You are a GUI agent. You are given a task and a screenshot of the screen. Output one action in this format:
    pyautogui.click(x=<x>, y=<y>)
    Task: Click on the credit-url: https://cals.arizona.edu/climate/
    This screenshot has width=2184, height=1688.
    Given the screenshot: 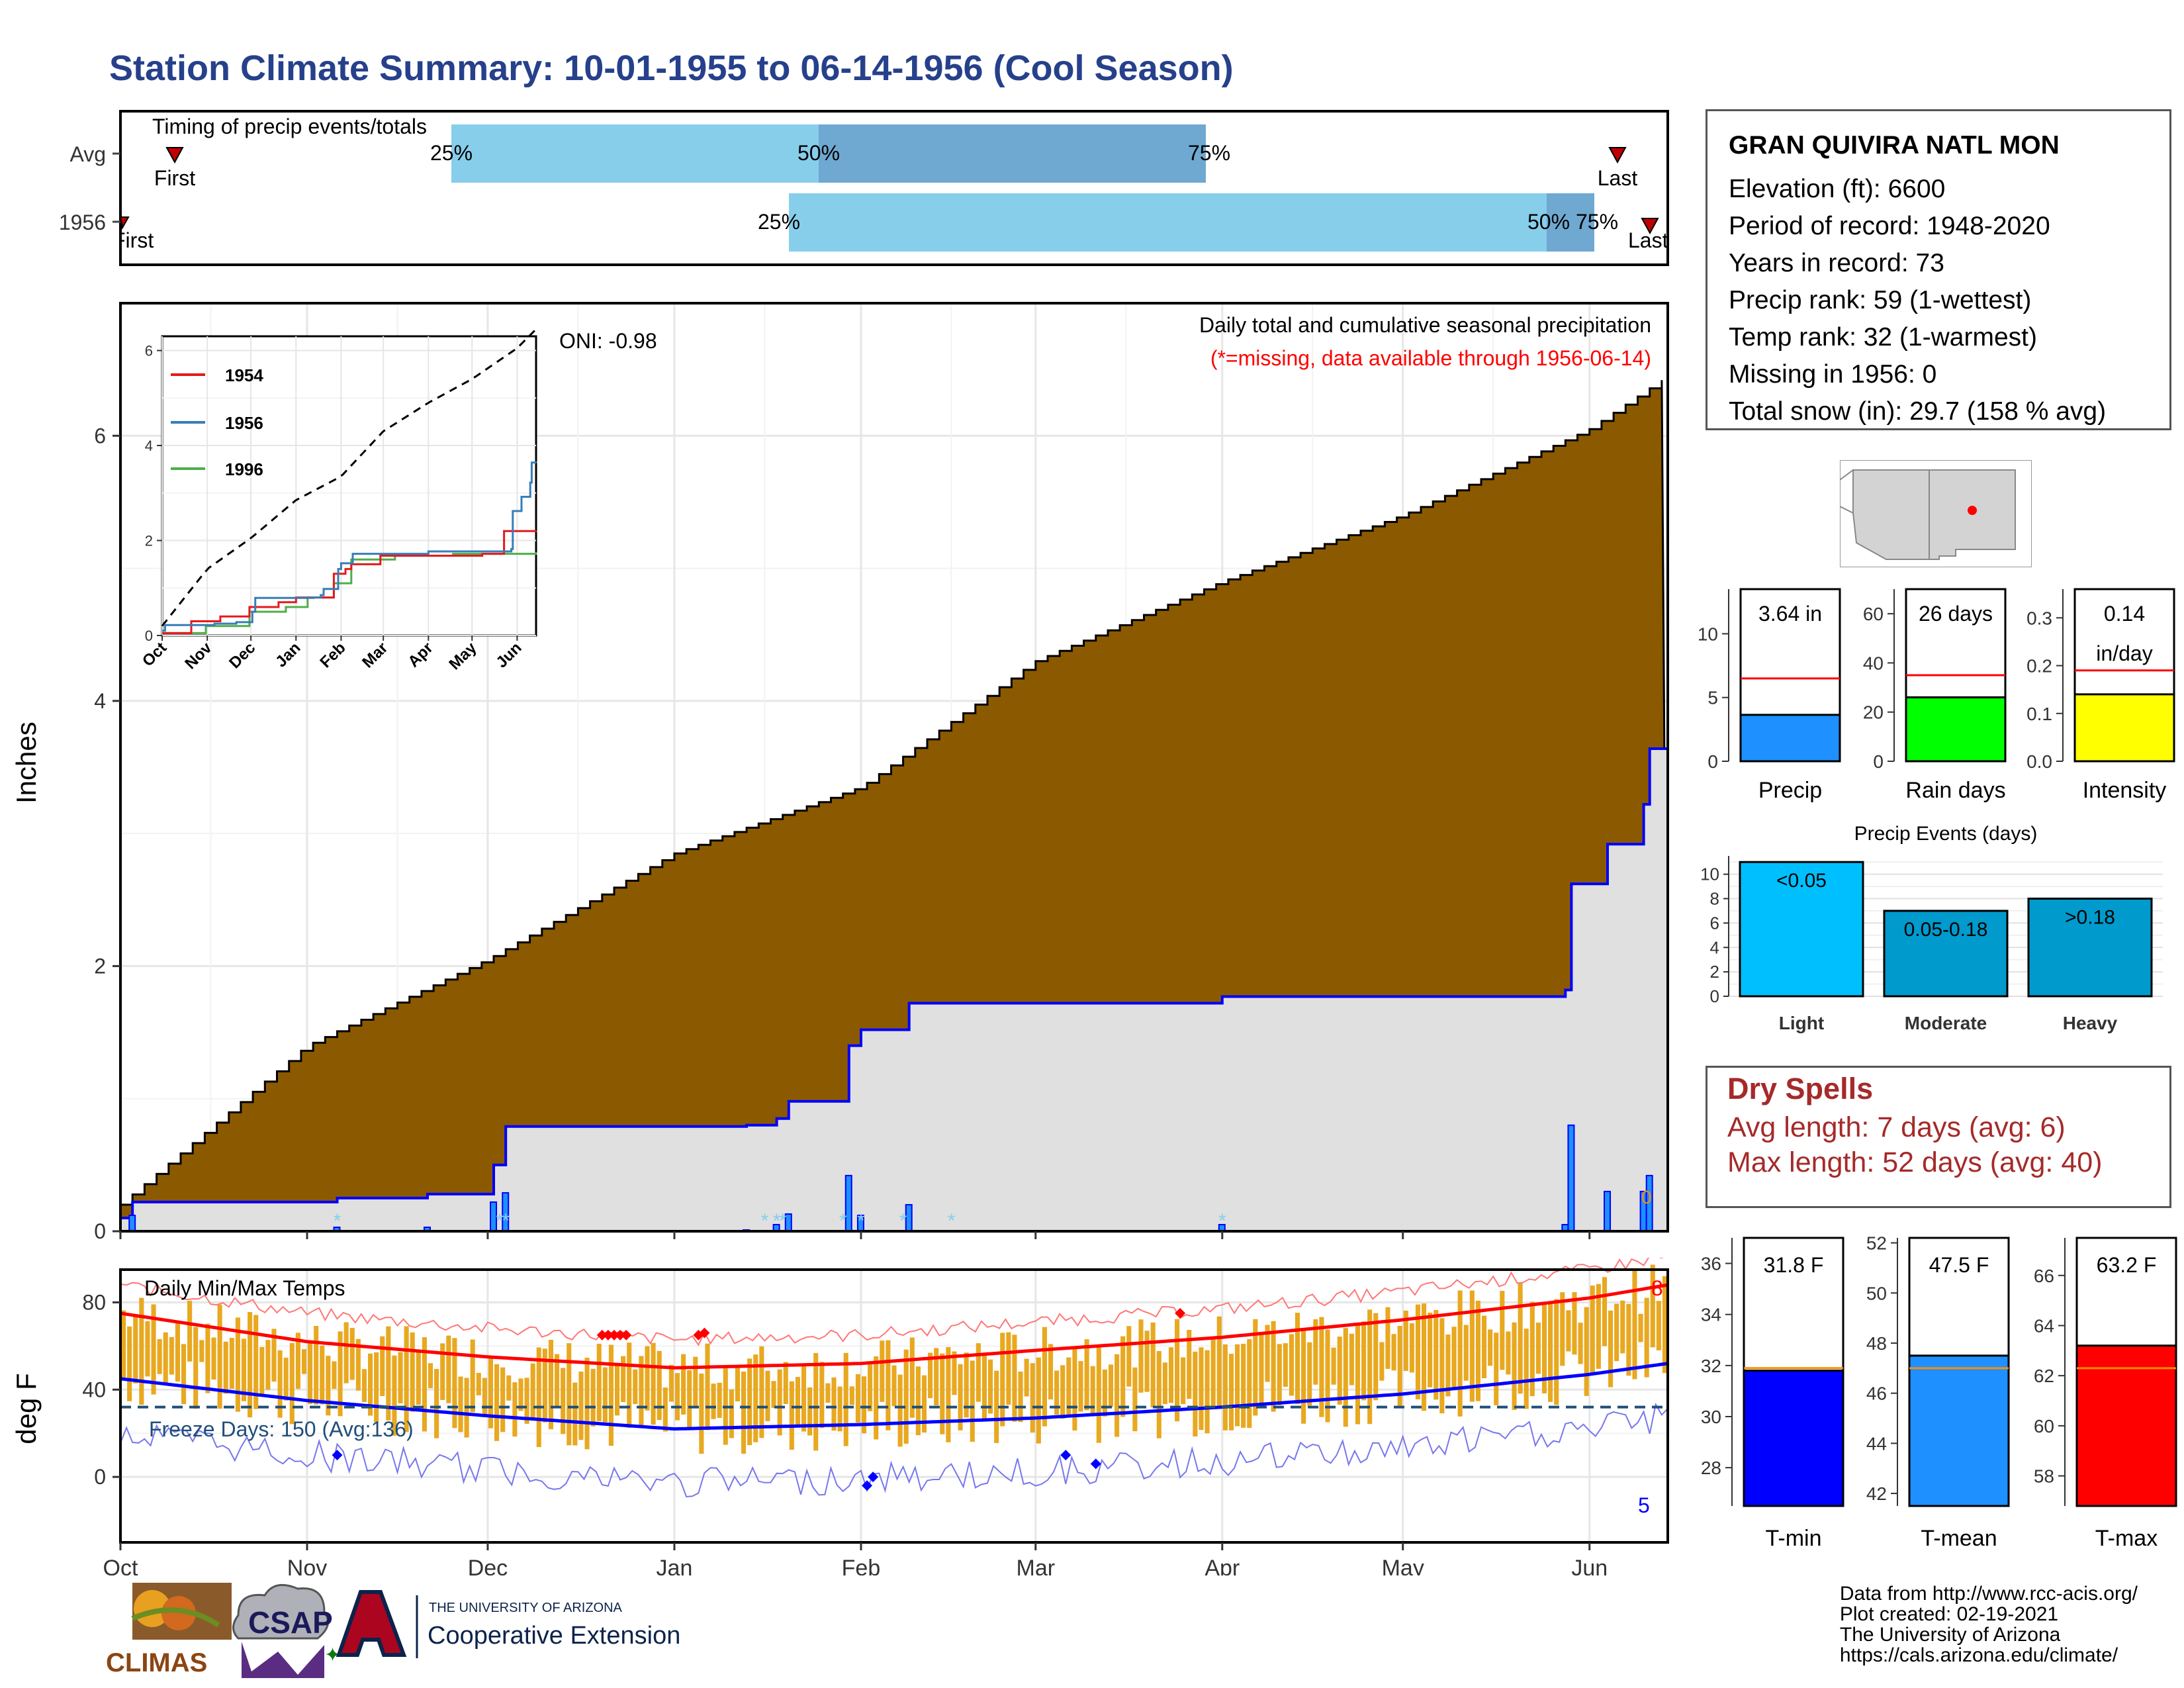 What is the action you would take?
    pyautogui.click(x=1979, y=1655)
    